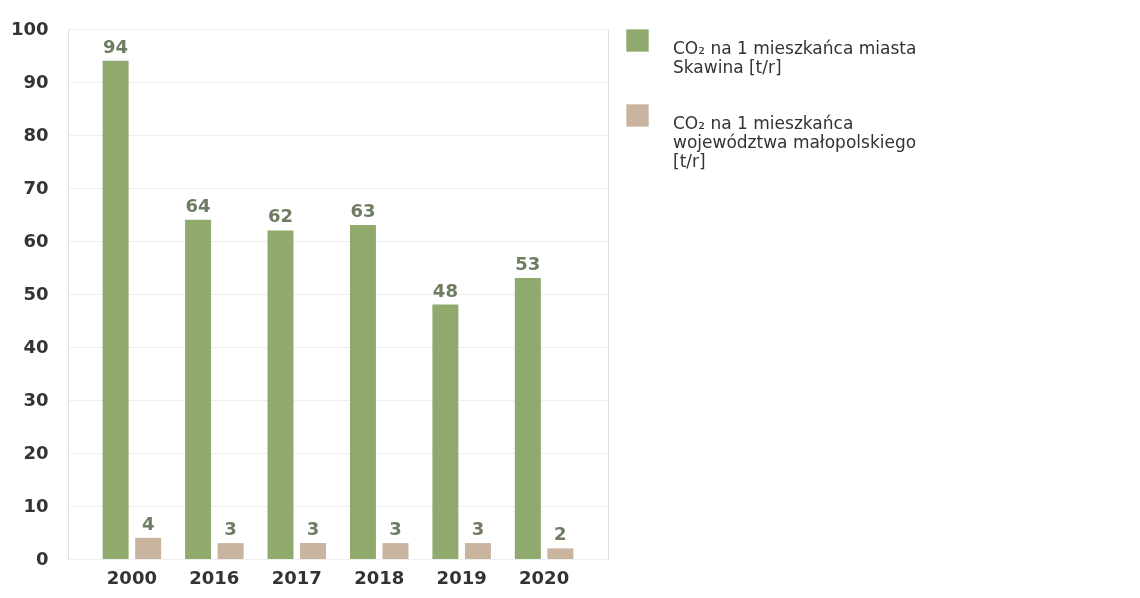  What do you see at coordinates (379, 577) in the screenshot?
I see `x-tick-label: 2018` at bounding box center [379, 577].